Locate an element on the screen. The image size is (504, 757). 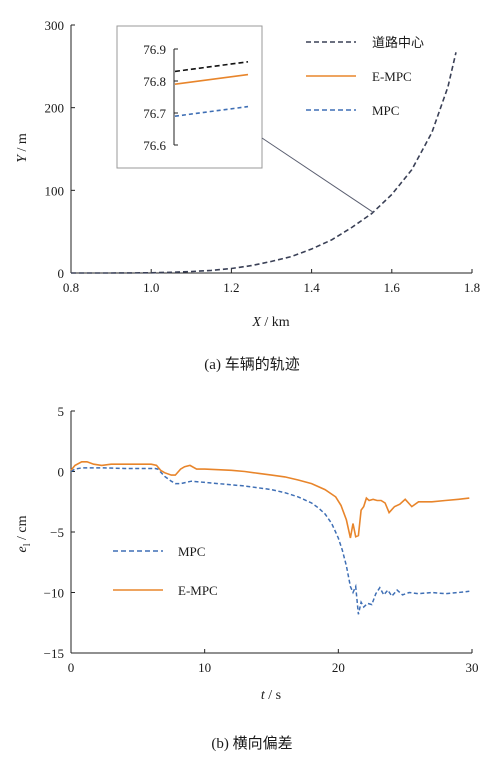
trajectory-x-tick-label: 1.0 is located at coordinates (151, 287).